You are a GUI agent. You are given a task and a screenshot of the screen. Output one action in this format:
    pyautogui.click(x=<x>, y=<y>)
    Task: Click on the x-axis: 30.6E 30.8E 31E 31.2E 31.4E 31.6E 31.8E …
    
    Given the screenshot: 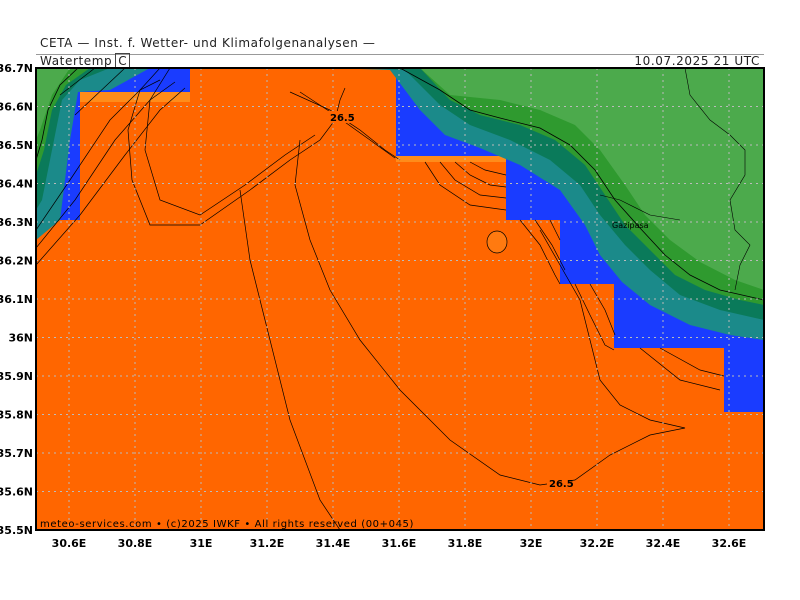 What is the action you would take?
    pyautogui.click(x=399, y=543)
    